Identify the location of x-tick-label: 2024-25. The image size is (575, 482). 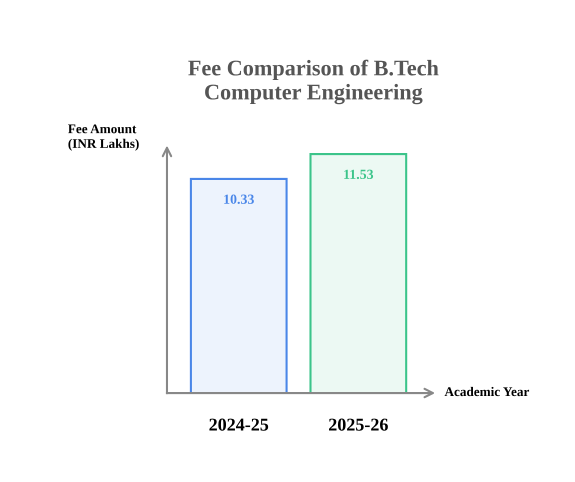
(238, 424).